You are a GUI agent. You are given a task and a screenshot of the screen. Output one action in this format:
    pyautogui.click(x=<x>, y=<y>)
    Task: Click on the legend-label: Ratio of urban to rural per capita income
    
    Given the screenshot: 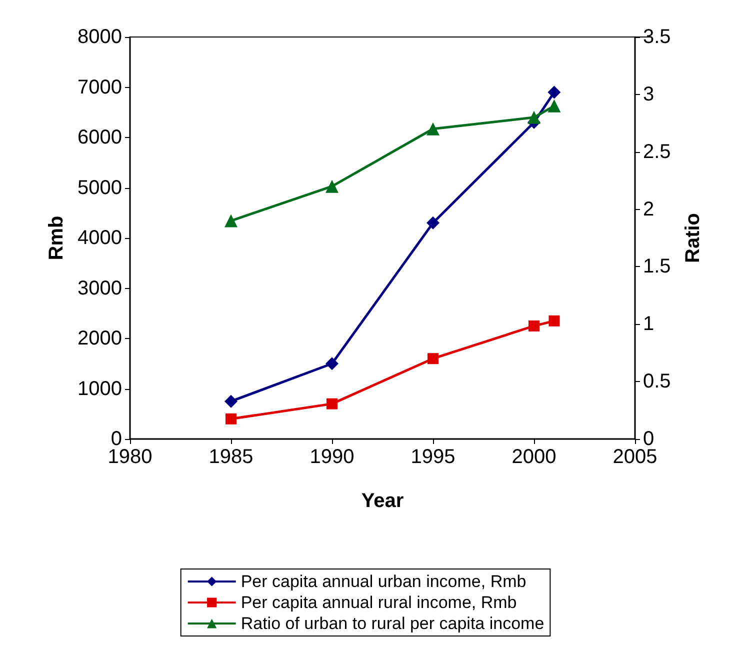 What is the action you would take?
    pyautogui.click(x=392, y=623)
    